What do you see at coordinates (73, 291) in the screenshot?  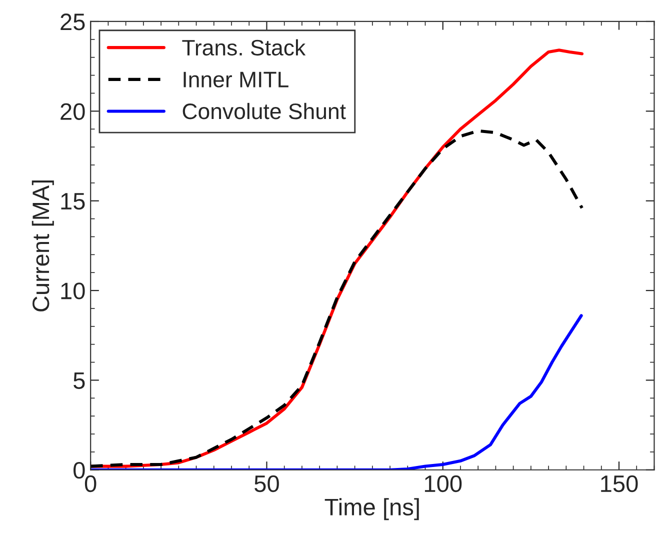 I see `y-tick-label: 10` at bounding box center [73, 291].